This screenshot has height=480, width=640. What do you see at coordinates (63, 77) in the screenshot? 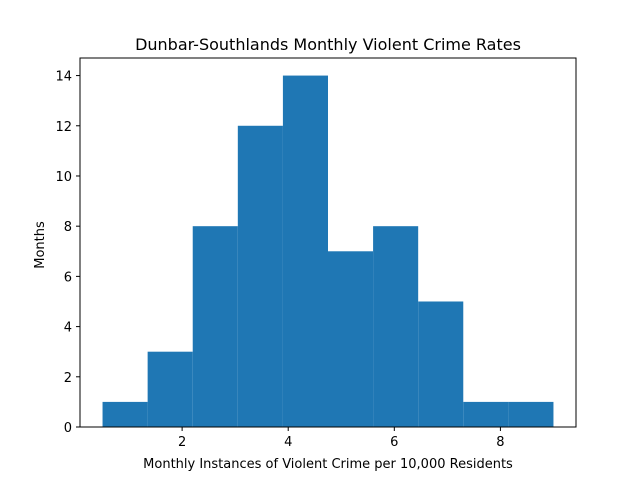
I see `y-tick-label: 14` at bounding box center [63, 77].